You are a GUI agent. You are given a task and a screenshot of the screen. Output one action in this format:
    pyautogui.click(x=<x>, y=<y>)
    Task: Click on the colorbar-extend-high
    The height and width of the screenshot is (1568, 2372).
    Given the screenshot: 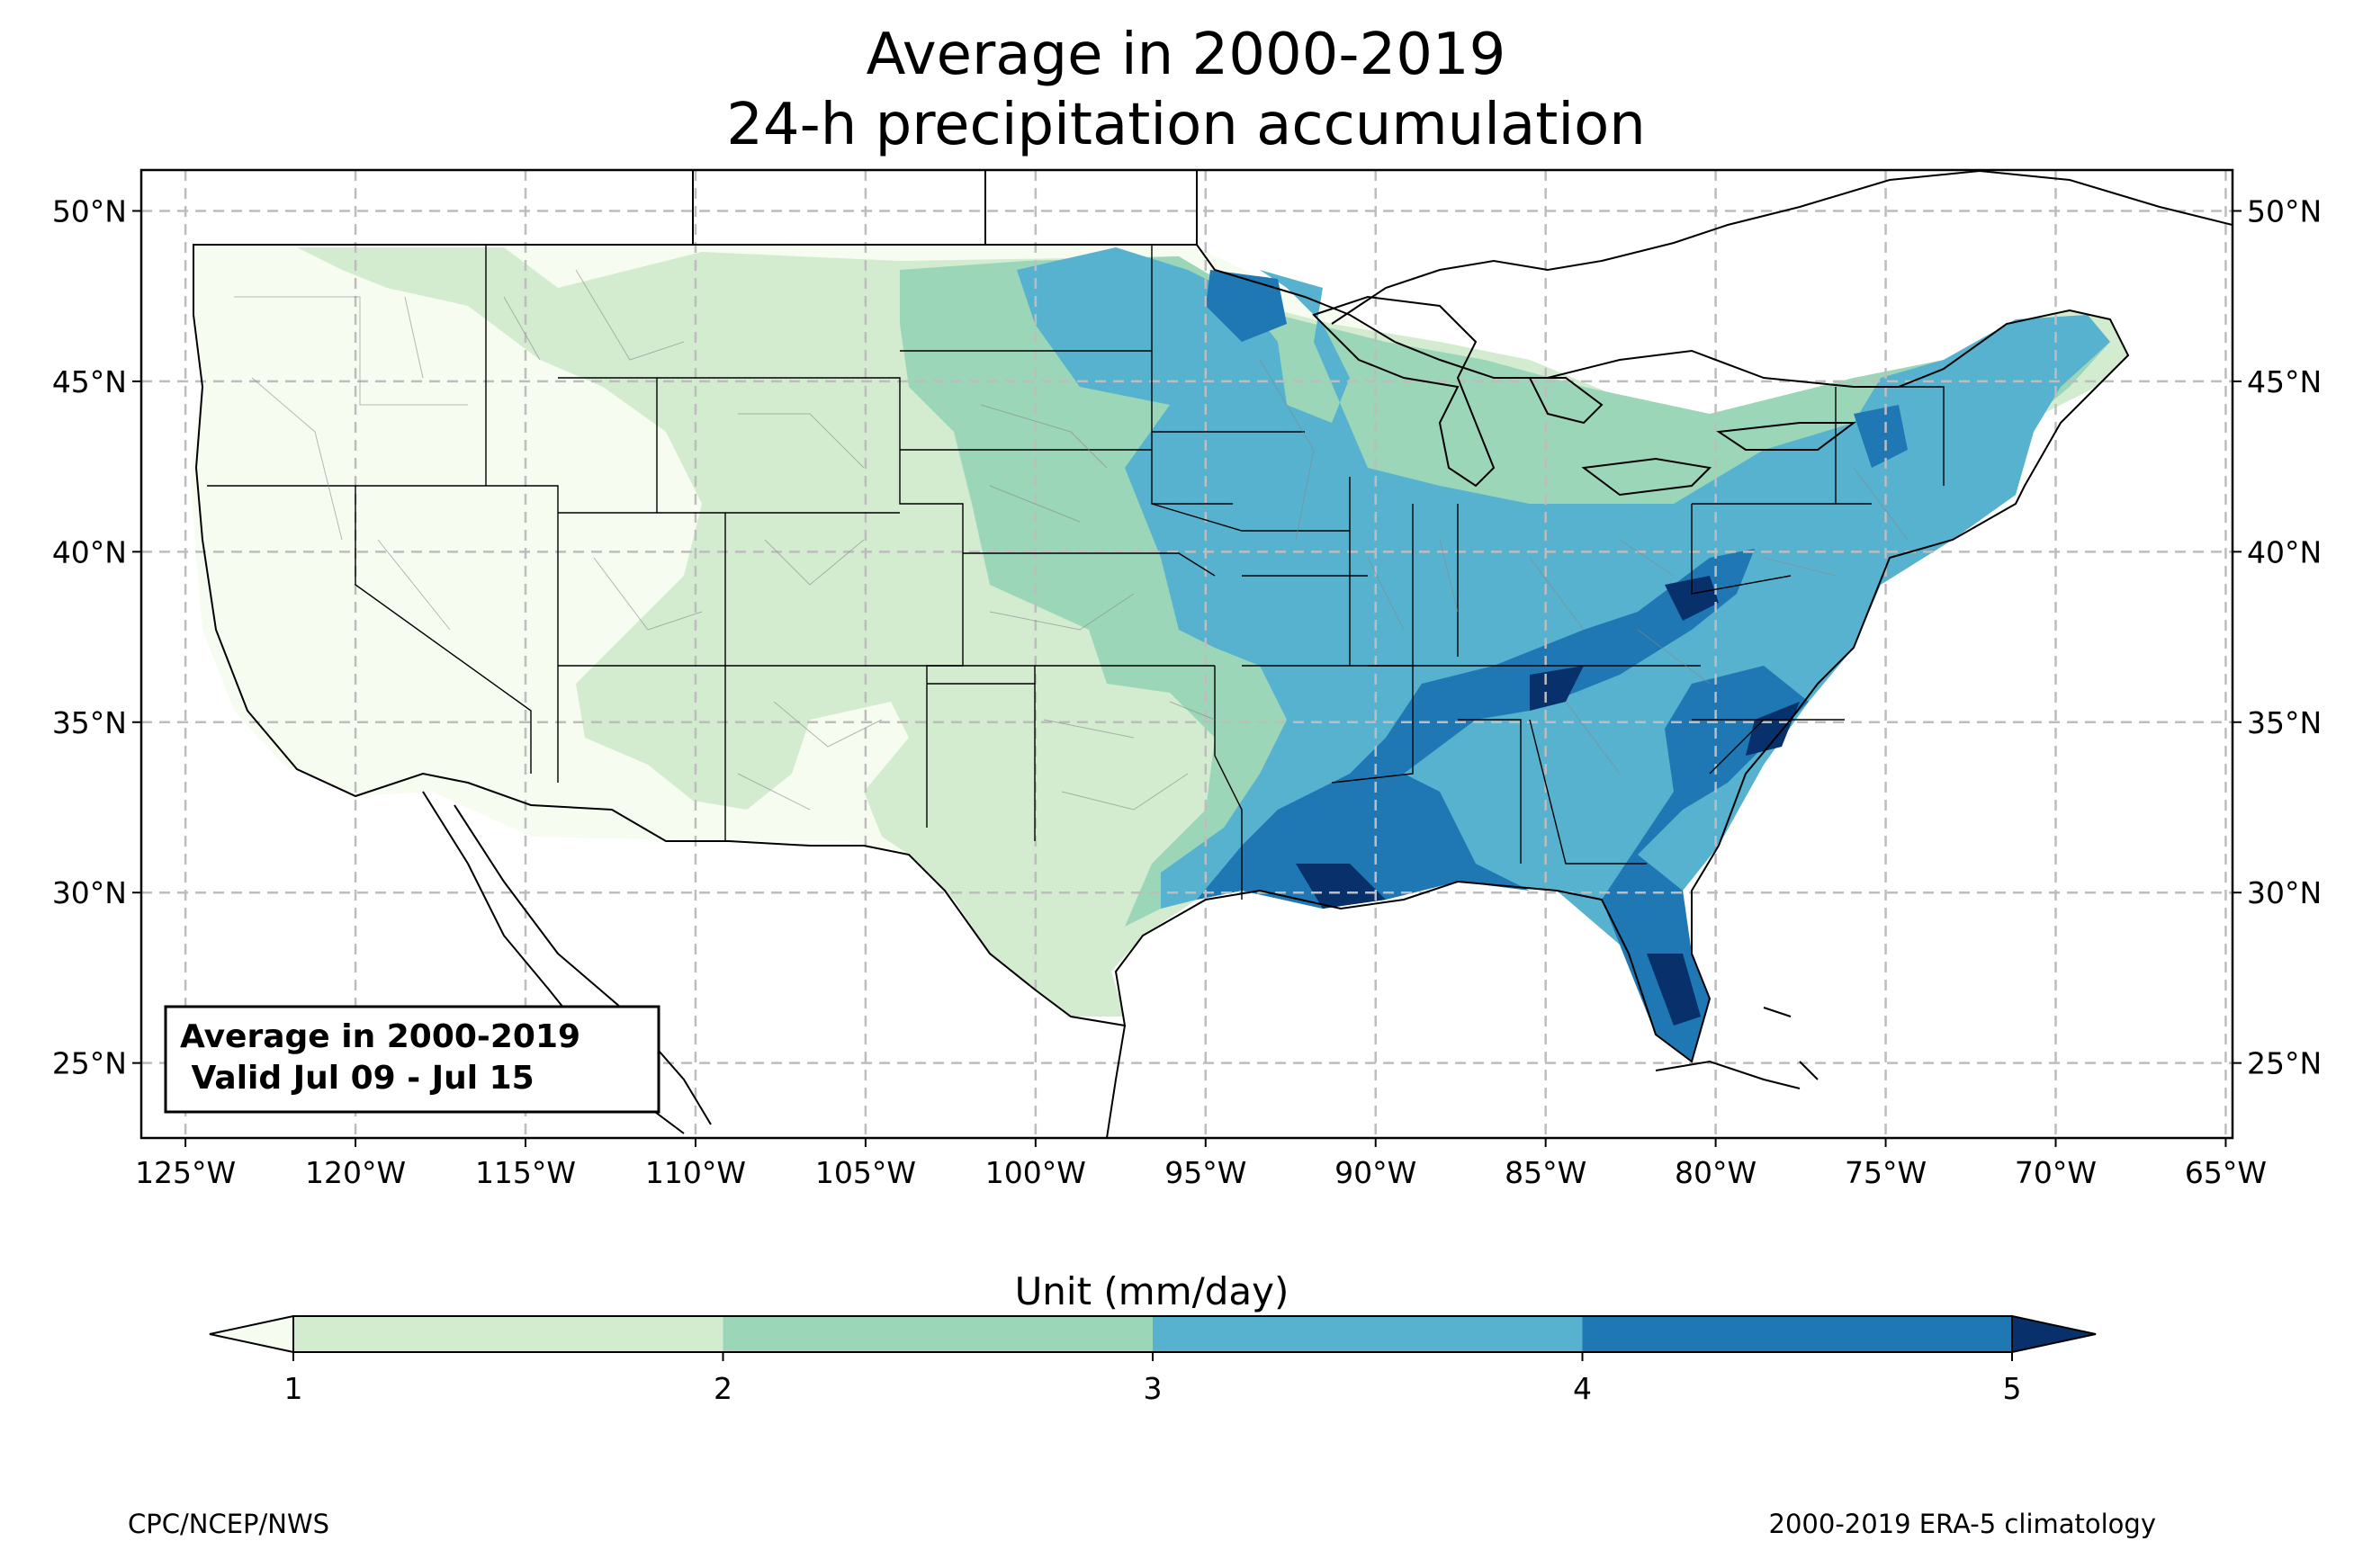 What is the action you would take?
    pyautogui.click(x=2054, y=1334)
    